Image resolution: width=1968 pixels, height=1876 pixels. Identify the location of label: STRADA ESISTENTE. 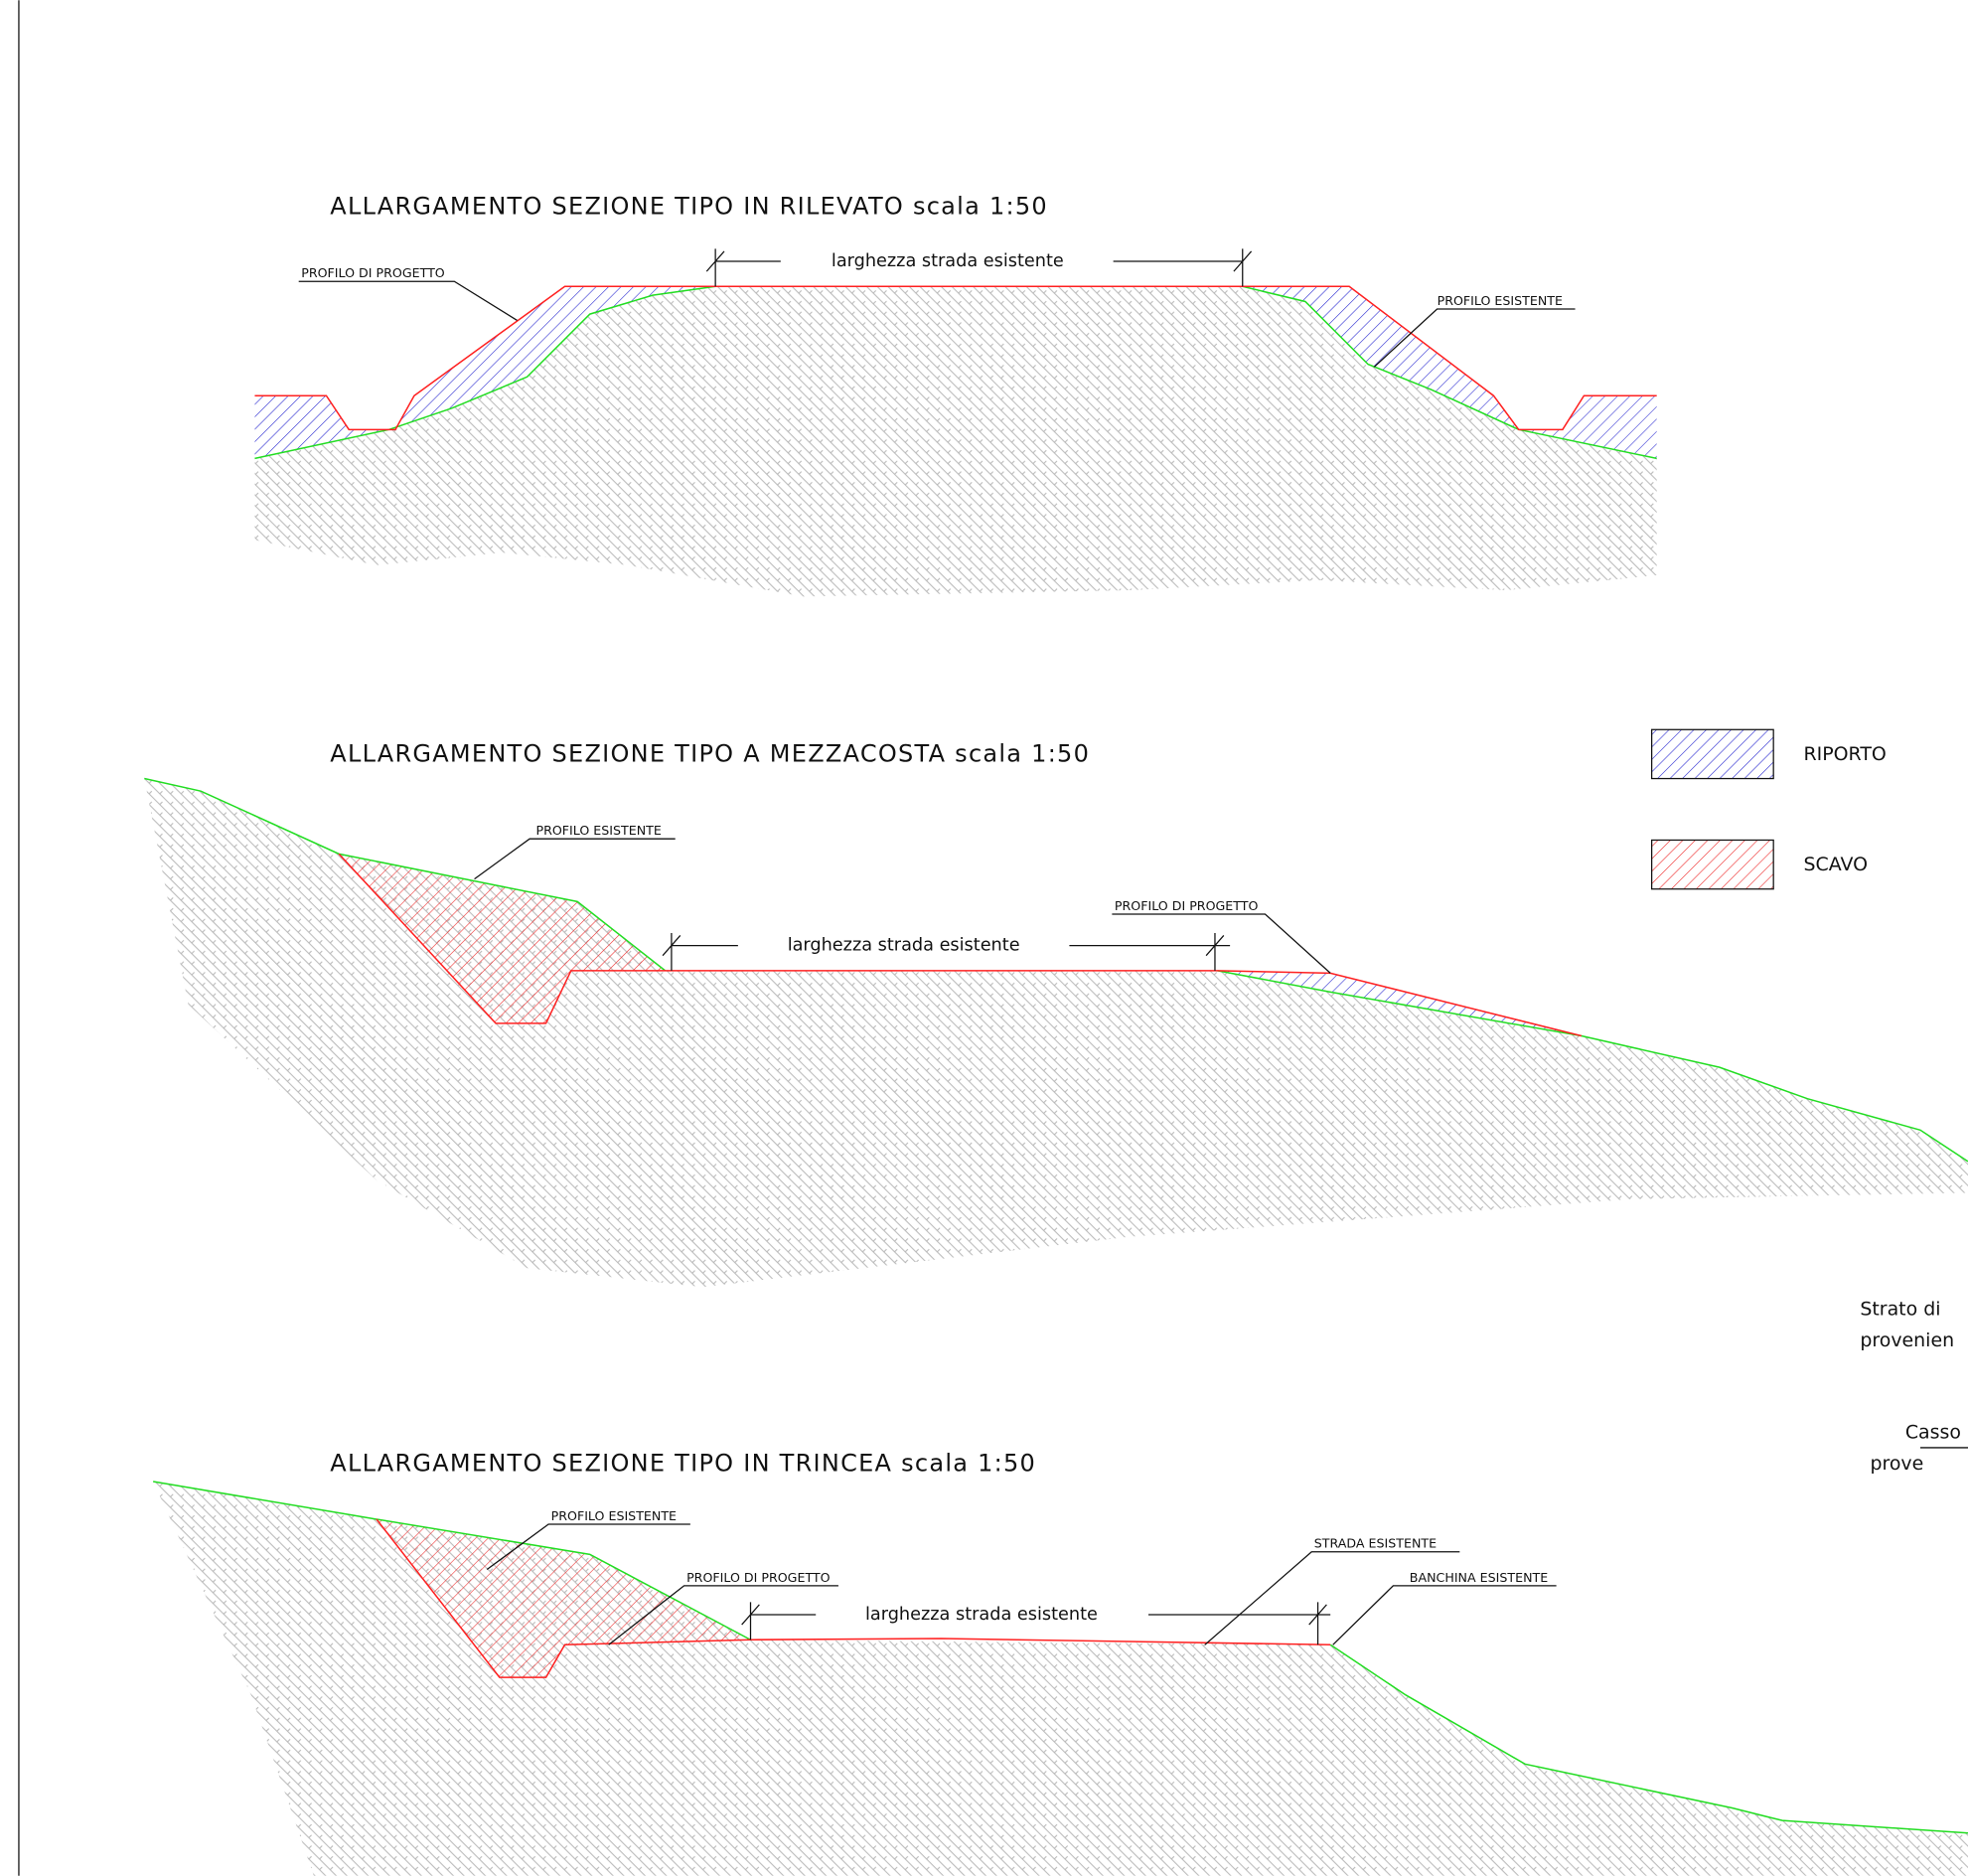
(1375, 1543).